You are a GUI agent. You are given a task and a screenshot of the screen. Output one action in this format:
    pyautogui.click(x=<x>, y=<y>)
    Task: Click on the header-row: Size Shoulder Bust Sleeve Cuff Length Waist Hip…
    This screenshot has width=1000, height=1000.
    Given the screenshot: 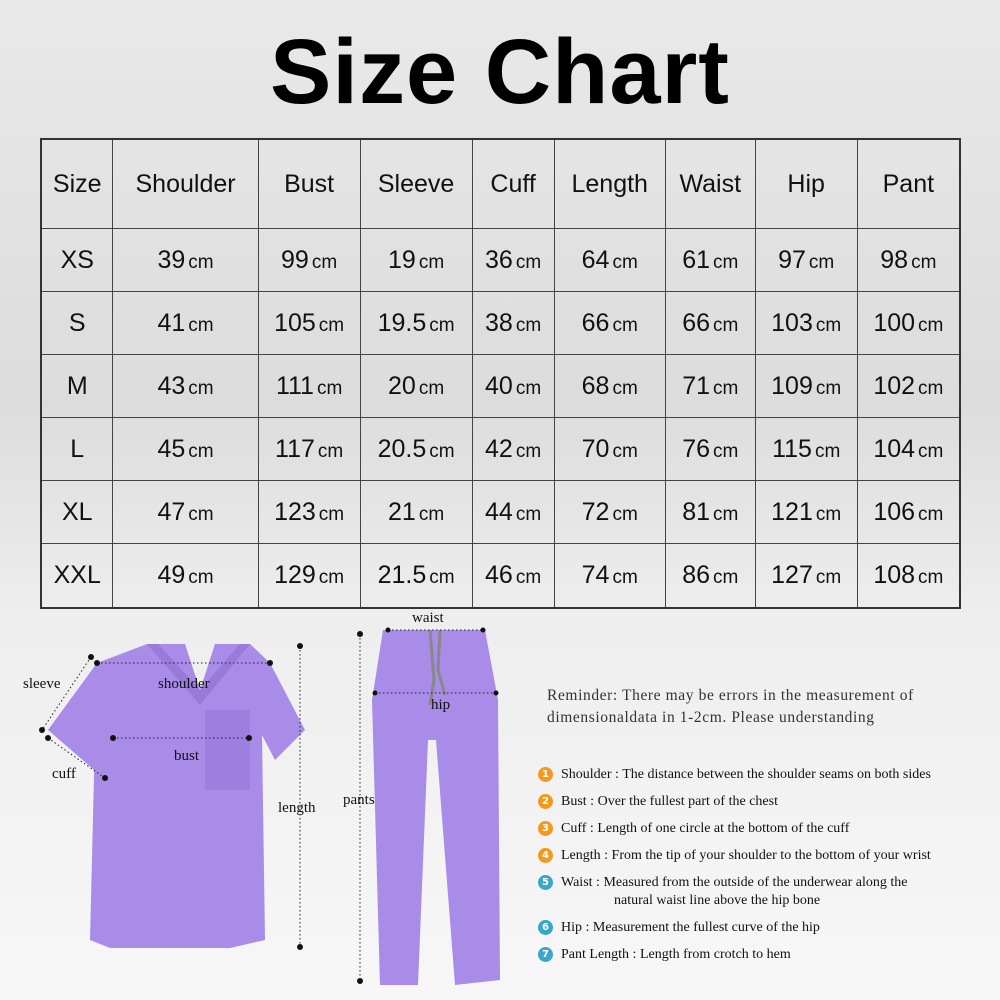 What is the action you would take?
    pyautogui.click(x=500, y=183)
    